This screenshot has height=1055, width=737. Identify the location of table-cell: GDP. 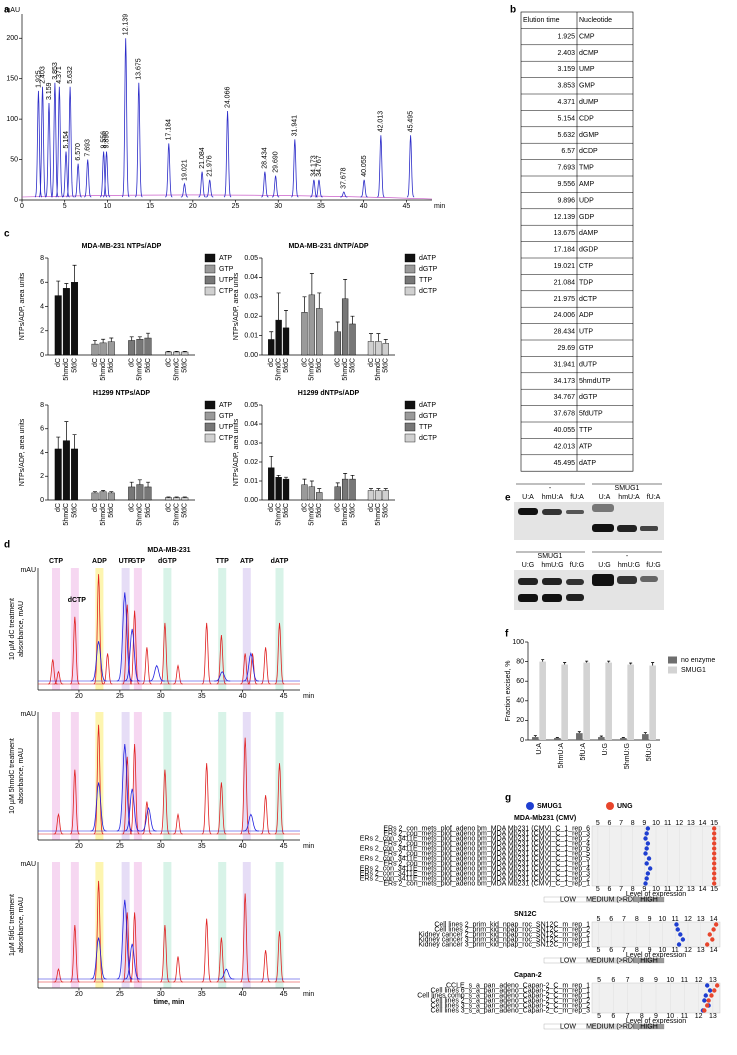
(587, 217).